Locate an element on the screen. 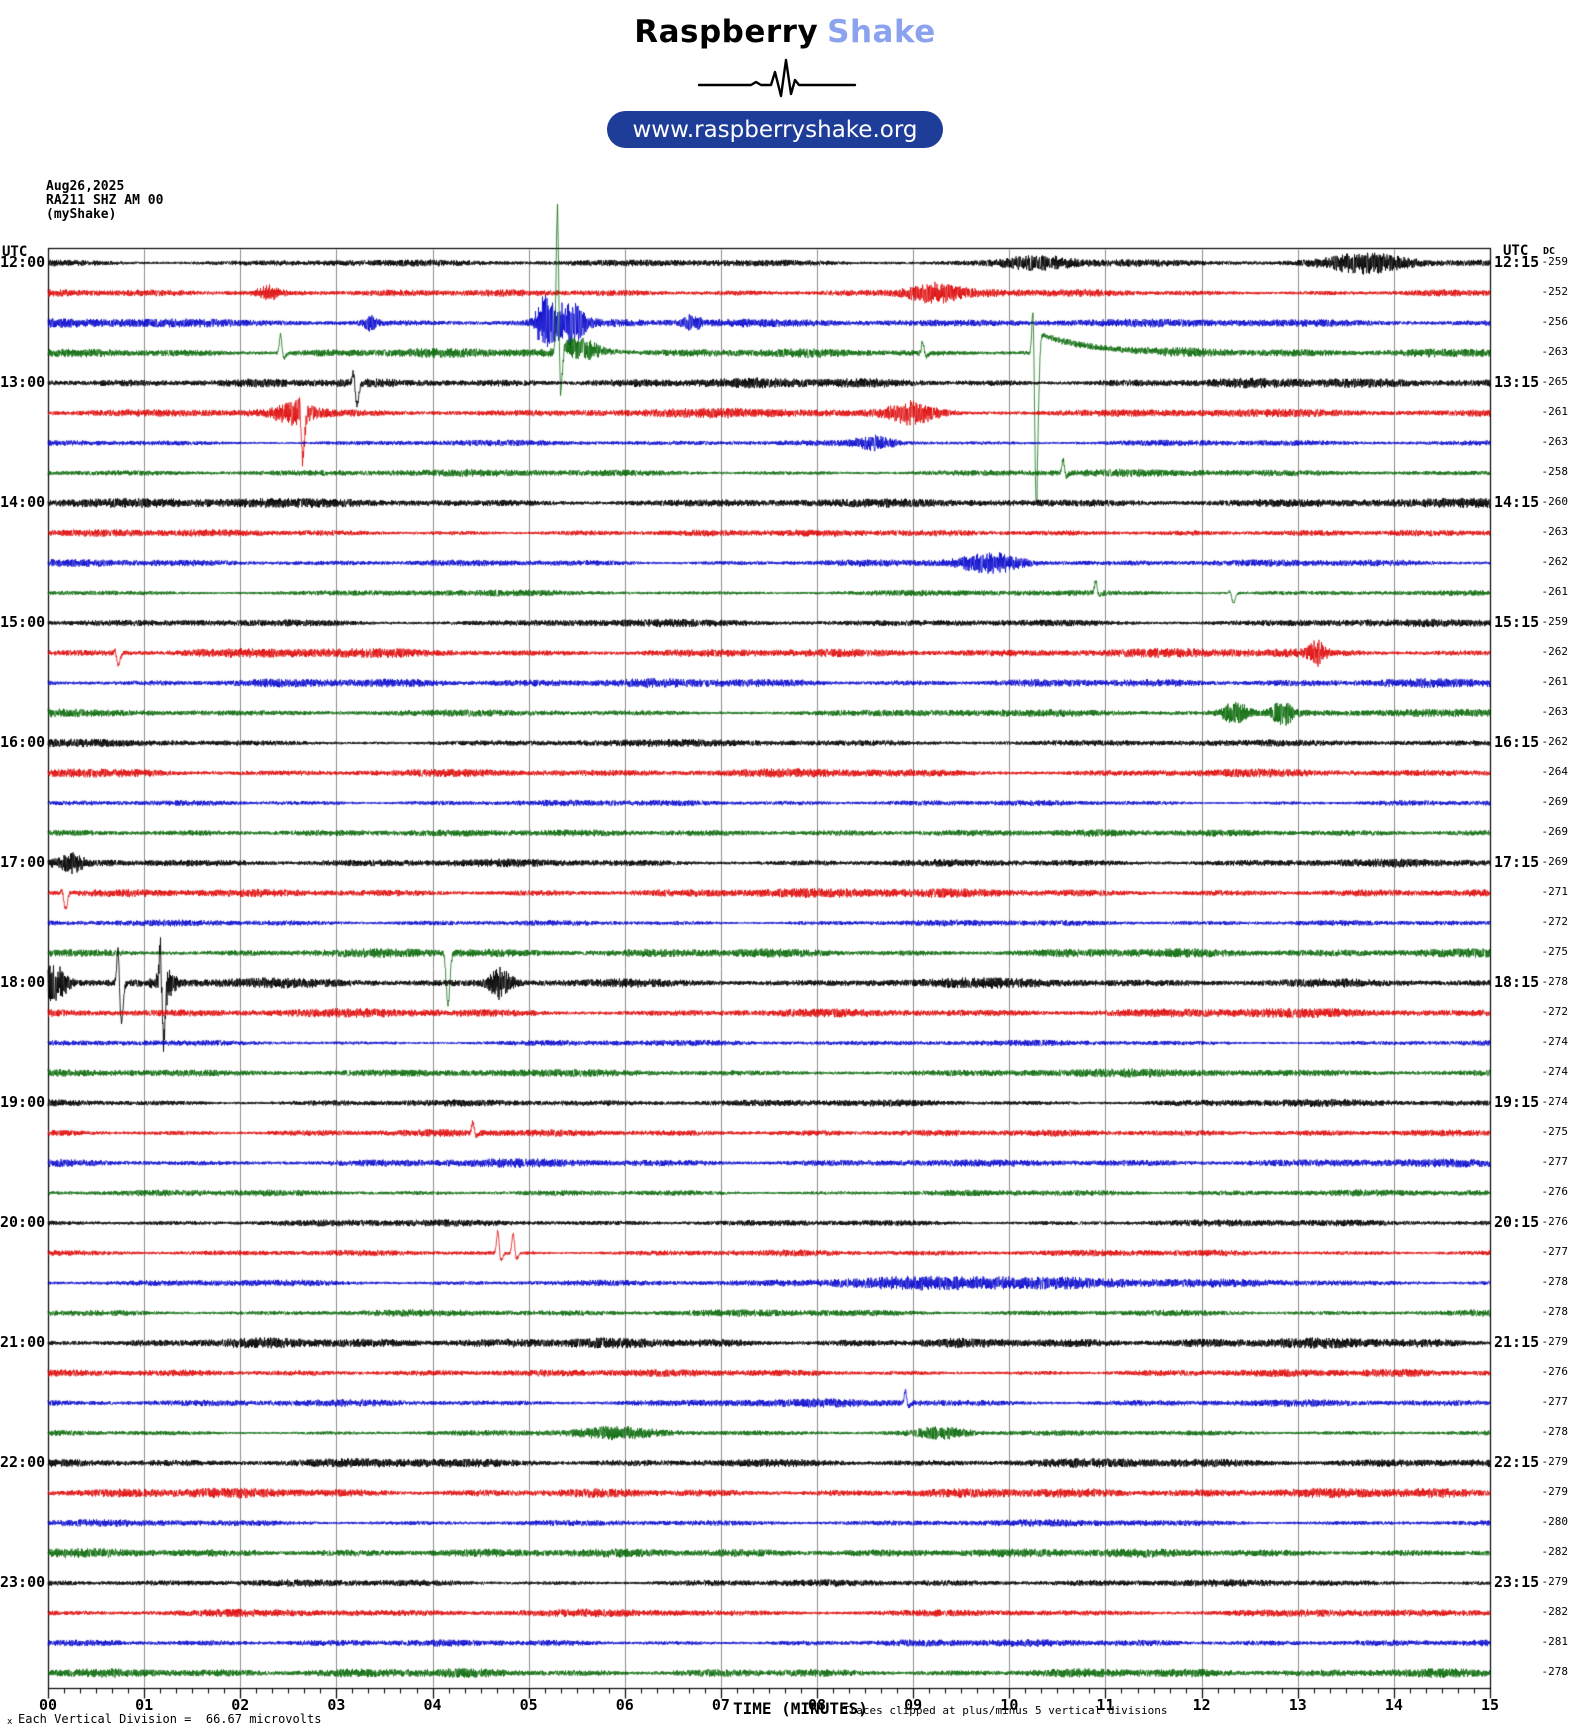 This screenshot has width=1570, height=1732. minute-tick-label: 03 is located at coordinates (336, 1705).